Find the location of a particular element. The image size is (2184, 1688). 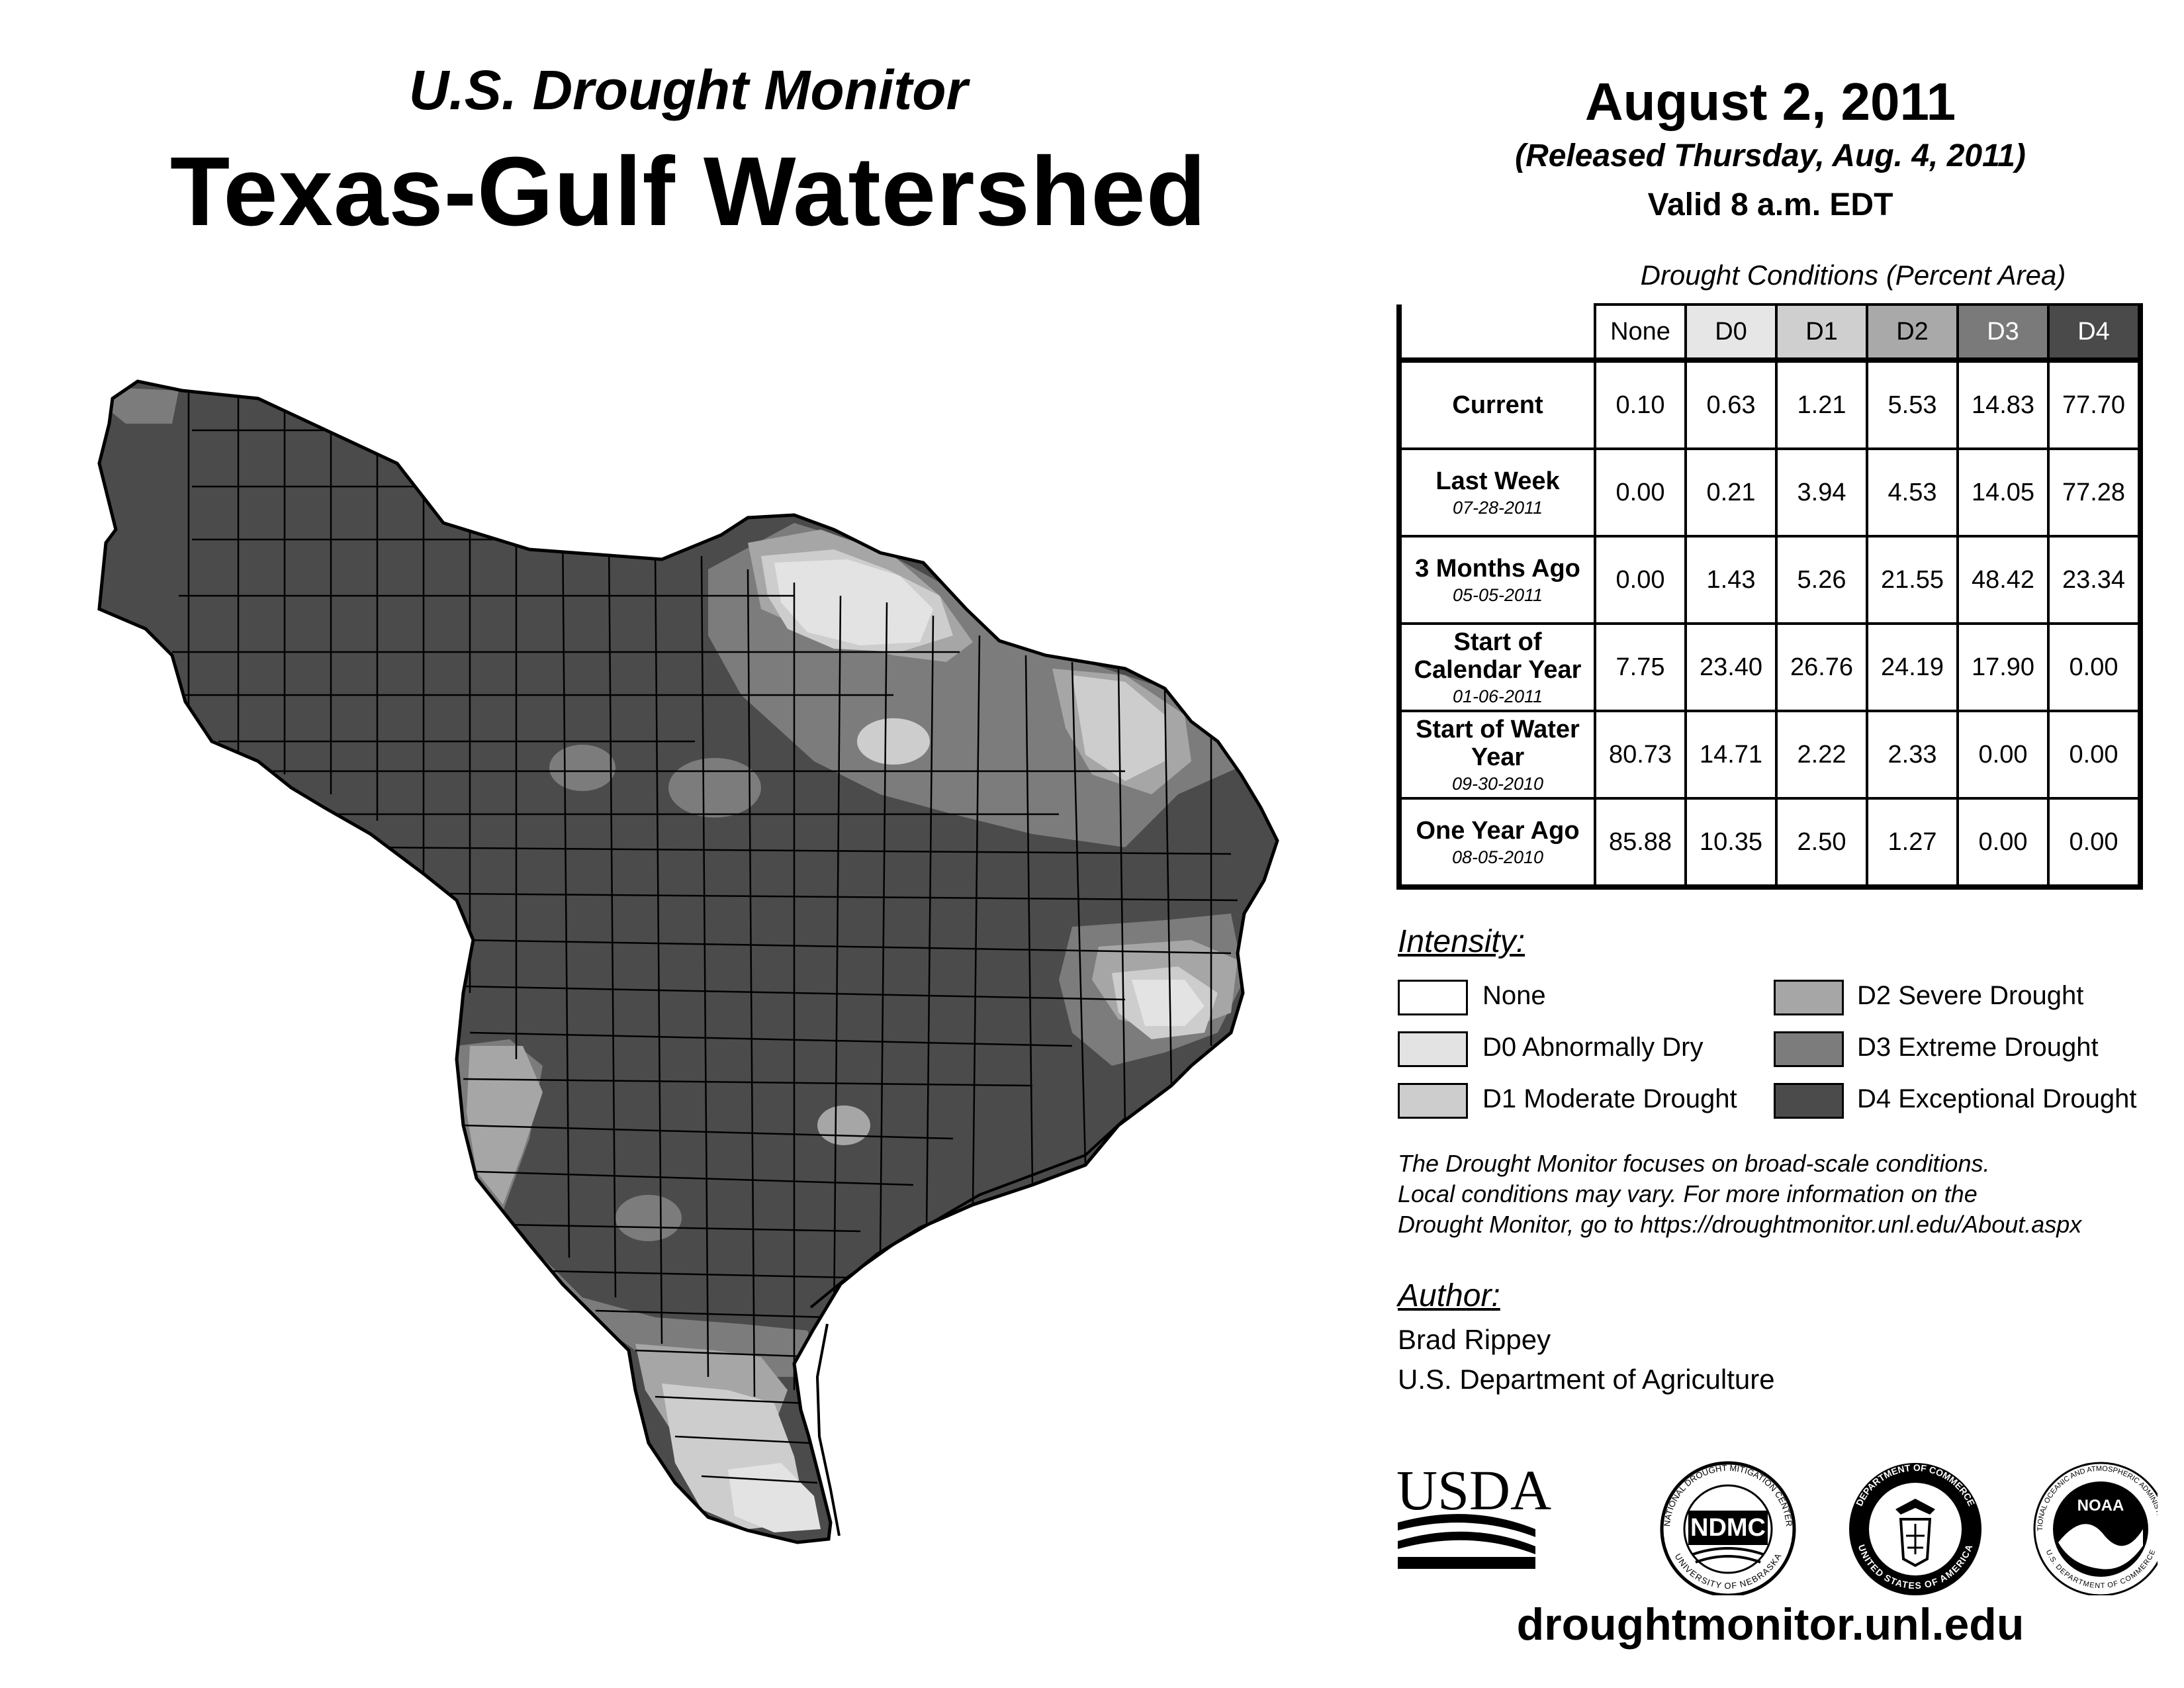

row-label: One Year Ago is located at coordinates (1498, 830).